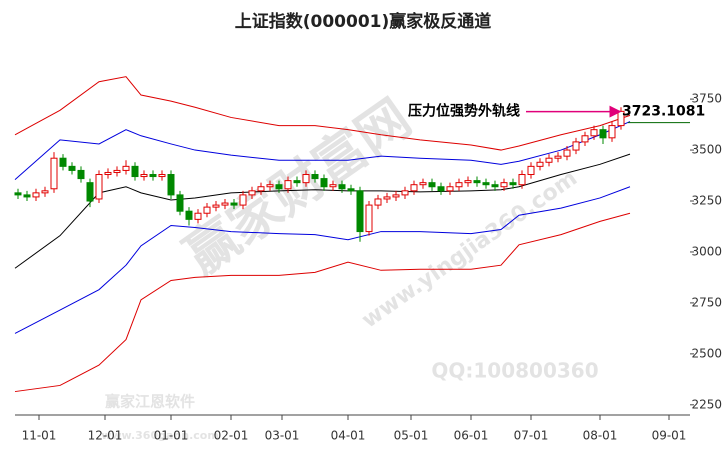  What do you see at coordinates (105, 436) in the screenshot?
I see `x-tick-label: 12-01` at bounding box center [105, 436].